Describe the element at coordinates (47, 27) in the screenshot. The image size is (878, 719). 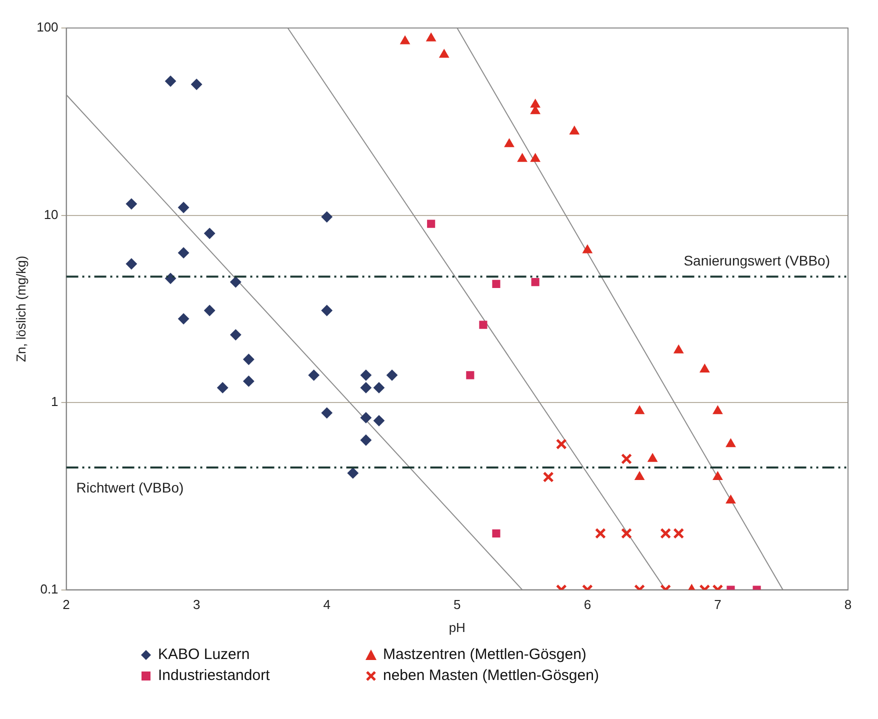
I see `y-tick-label: 100` at that location.